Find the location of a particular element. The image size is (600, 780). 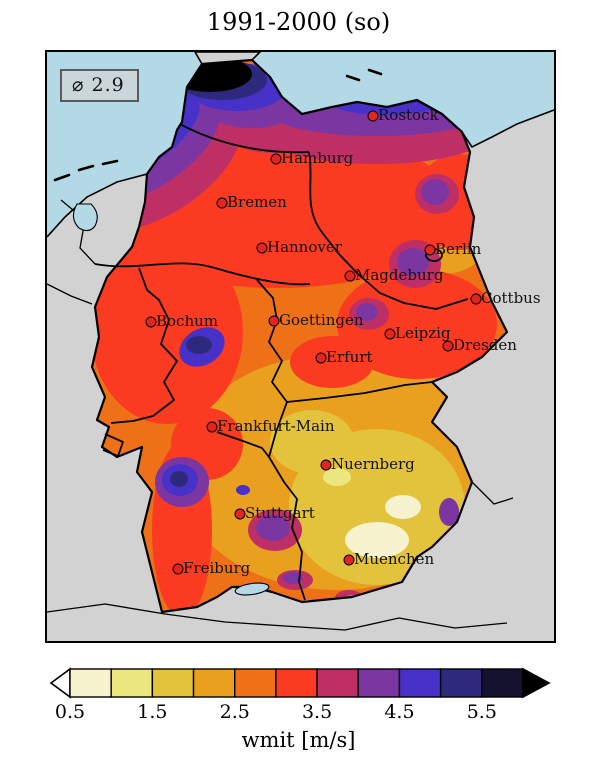

colorbar-tick-0.5: 0.5 is located at coordinates (70, 712).